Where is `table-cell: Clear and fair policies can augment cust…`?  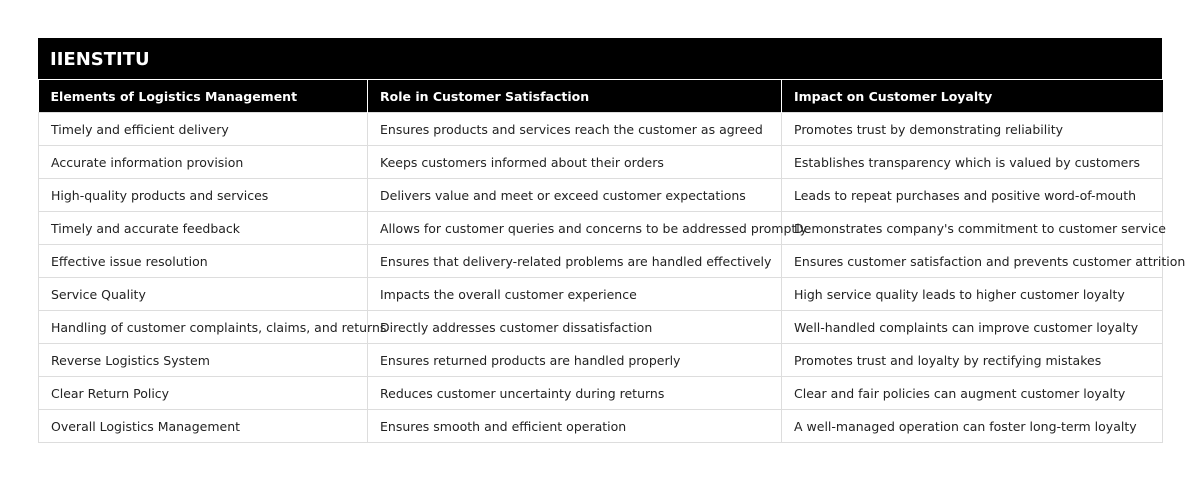
table-cell: Clear and fair policies can augment cust… is located at coordinates (972, 393).